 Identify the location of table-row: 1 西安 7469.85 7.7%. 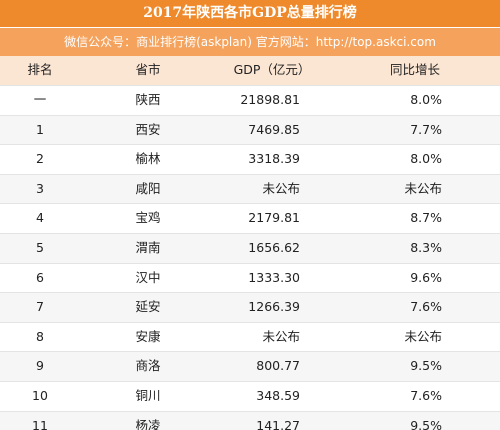
(250, 130).